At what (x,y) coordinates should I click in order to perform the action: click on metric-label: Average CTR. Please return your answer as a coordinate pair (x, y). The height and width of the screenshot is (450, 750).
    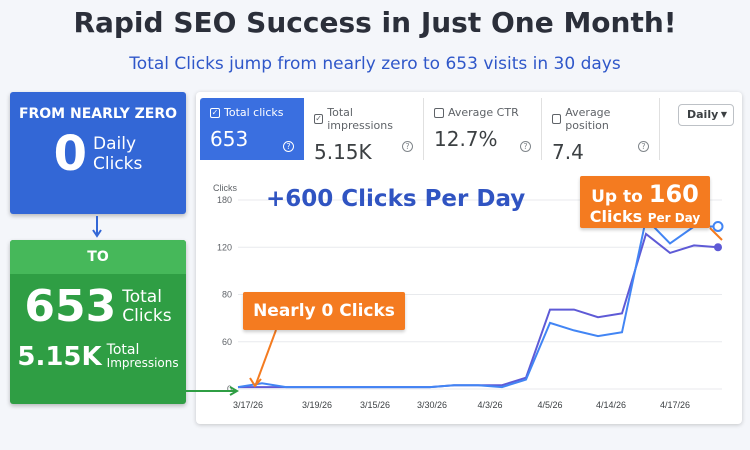
    Looking at the image, I should click on (483, 112).